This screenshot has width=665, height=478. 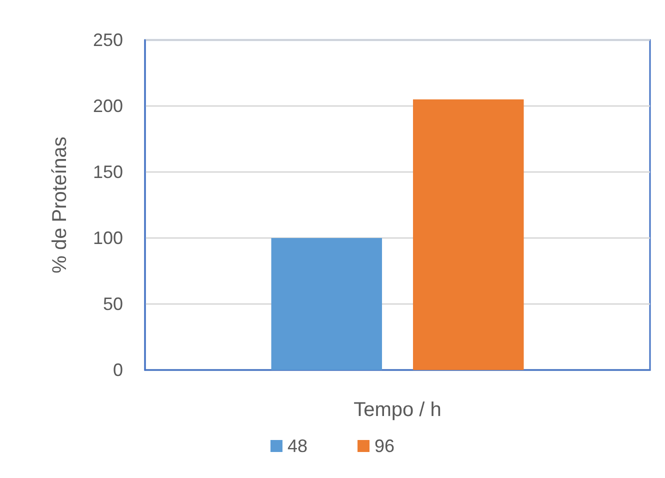 What do you see at coordinates (112, 304) in the screenshot?
I see `y-tick-label: 50` at bounding box center [112, 304].